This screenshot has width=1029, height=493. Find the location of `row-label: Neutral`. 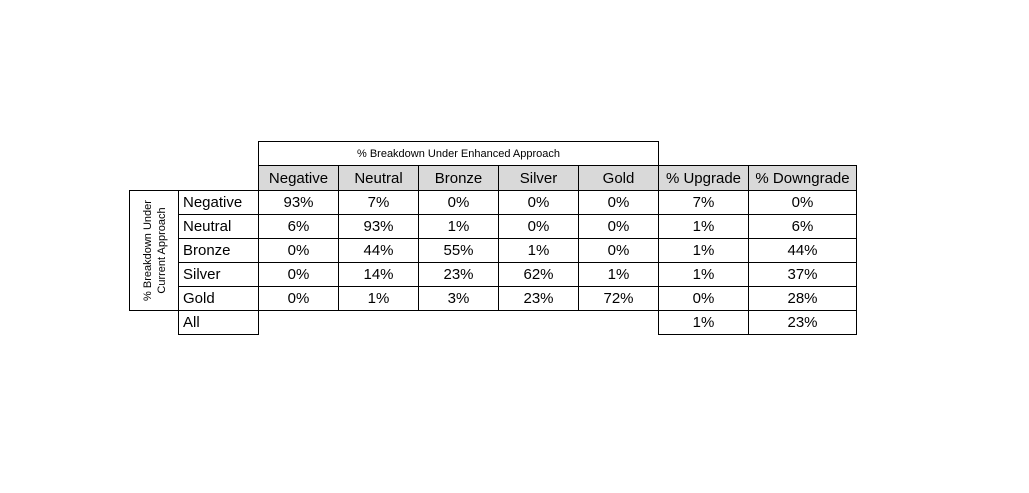

row-label: Neutral is located at coordinates (218, 226).